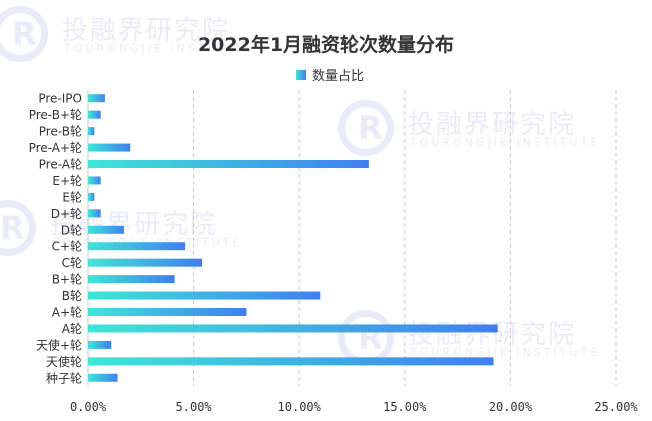 Image resolution: width=652 pixels, height=421 pixels. What do you see at coordinates (72, 296) in the screenshot?
I see `y-category-label: B轮` at bounding box center [72, 296].